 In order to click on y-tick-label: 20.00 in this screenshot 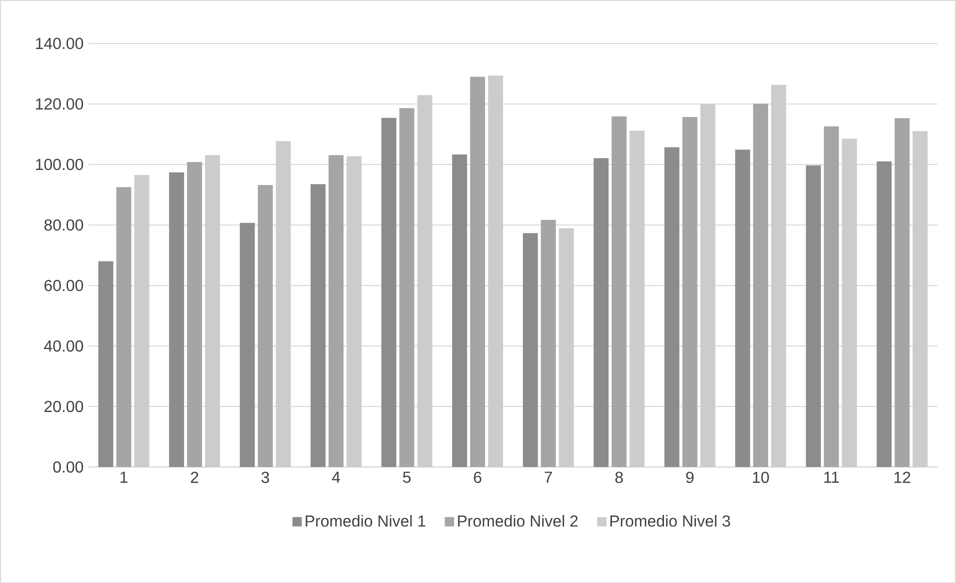, I will do `click(64, 406)`.